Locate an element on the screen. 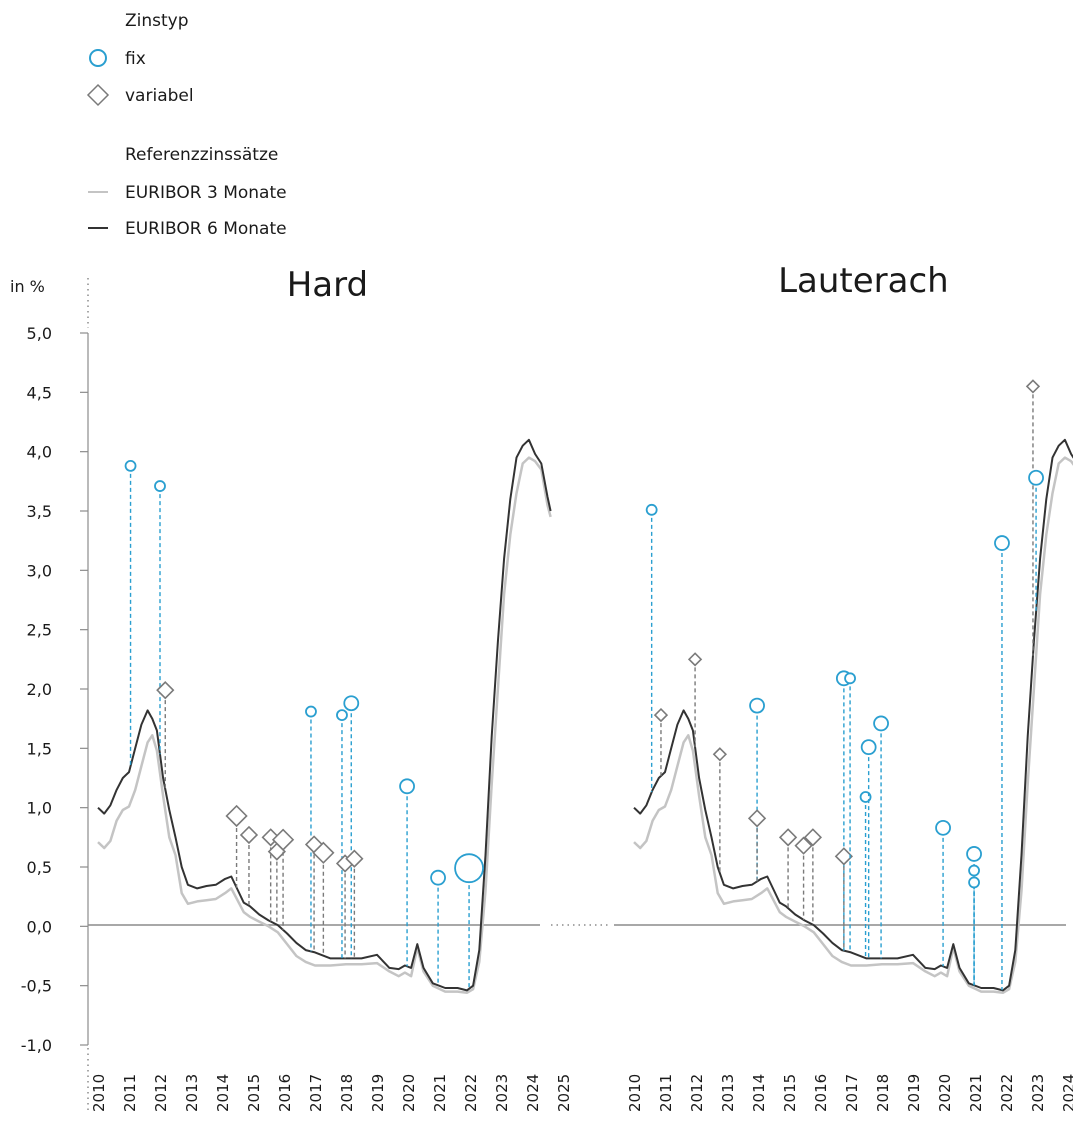  y-tick-label: 0,0 is located at coordinates (39, 926).